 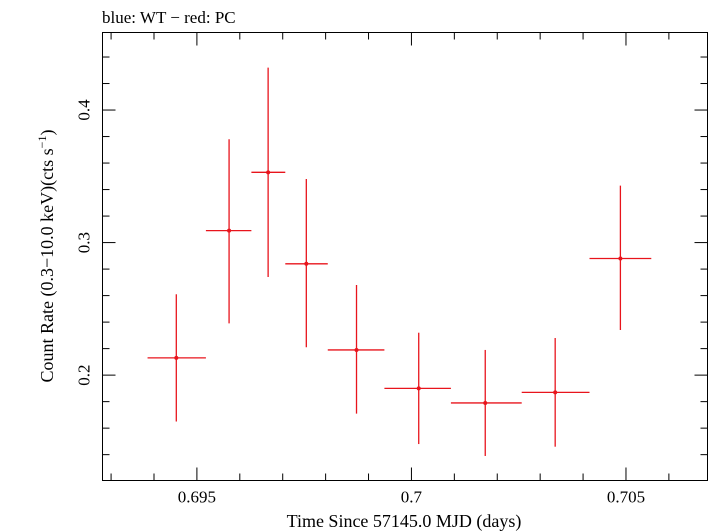 I want to click on y-axis-label-end: ), so click(x=47, y=133).